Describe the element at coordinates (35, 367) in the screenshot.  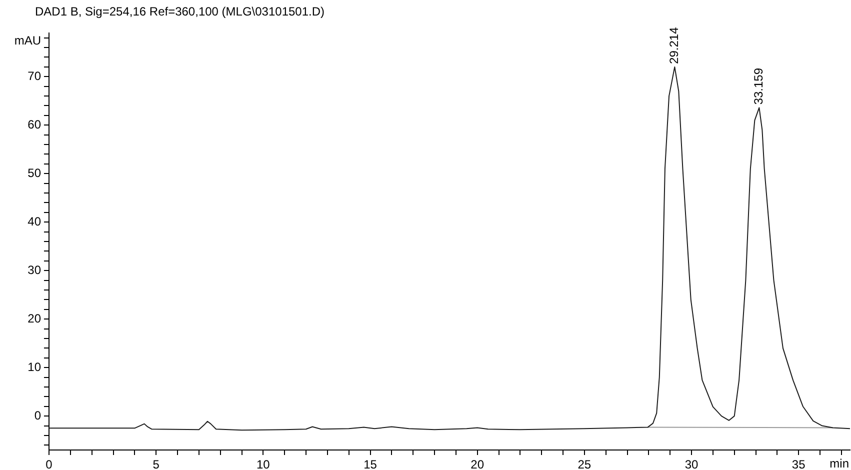
I see `y-tick-label: 10` at that location.